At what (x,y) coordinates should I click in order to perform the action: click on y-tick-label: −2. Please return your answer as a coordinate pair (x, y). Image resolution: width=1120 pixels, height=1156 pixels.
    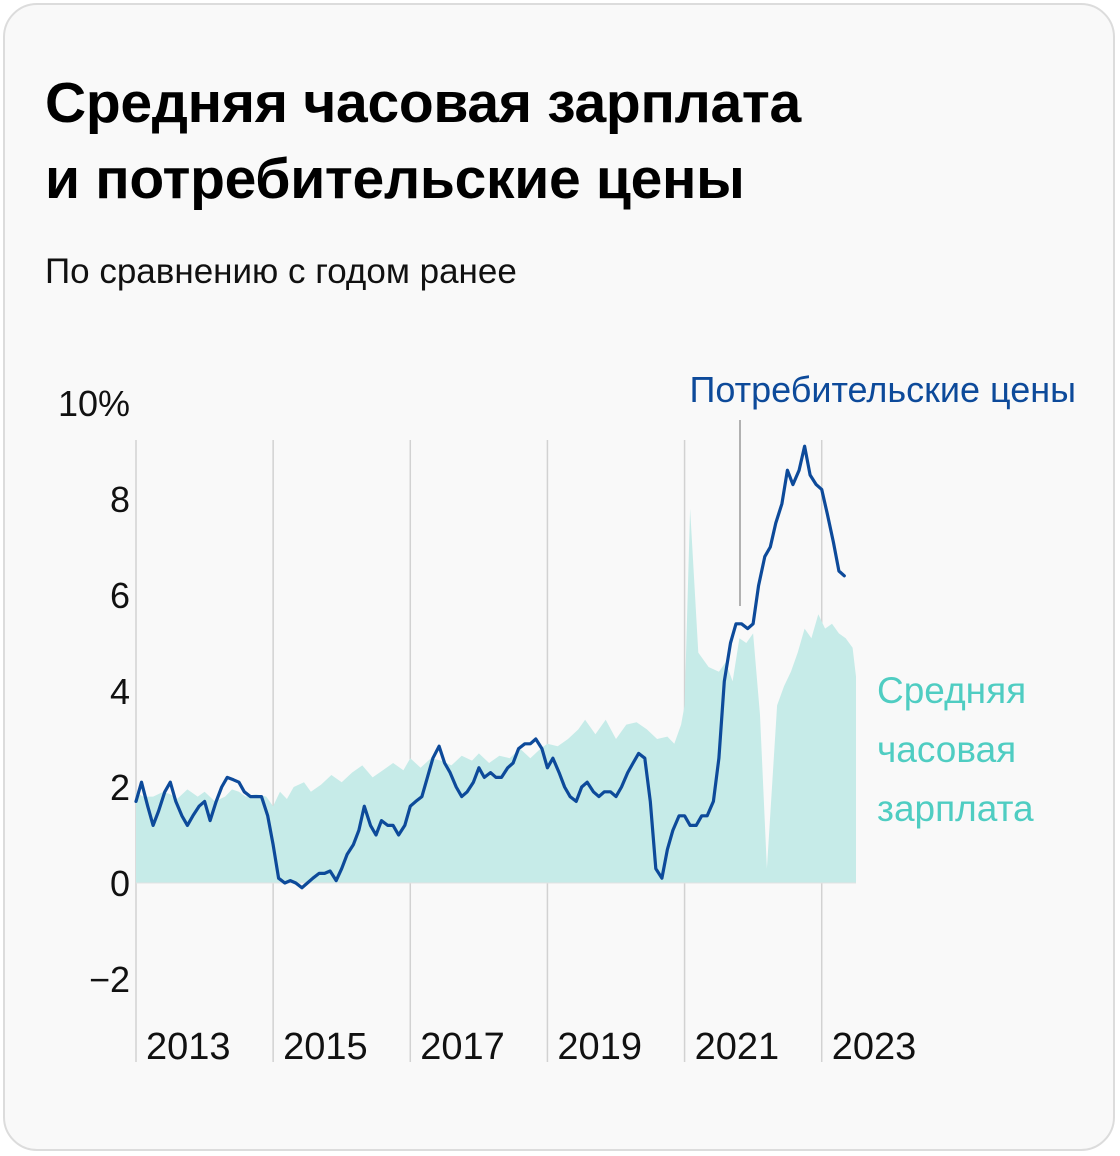
    Looking at the image, I should click on (109, 979).